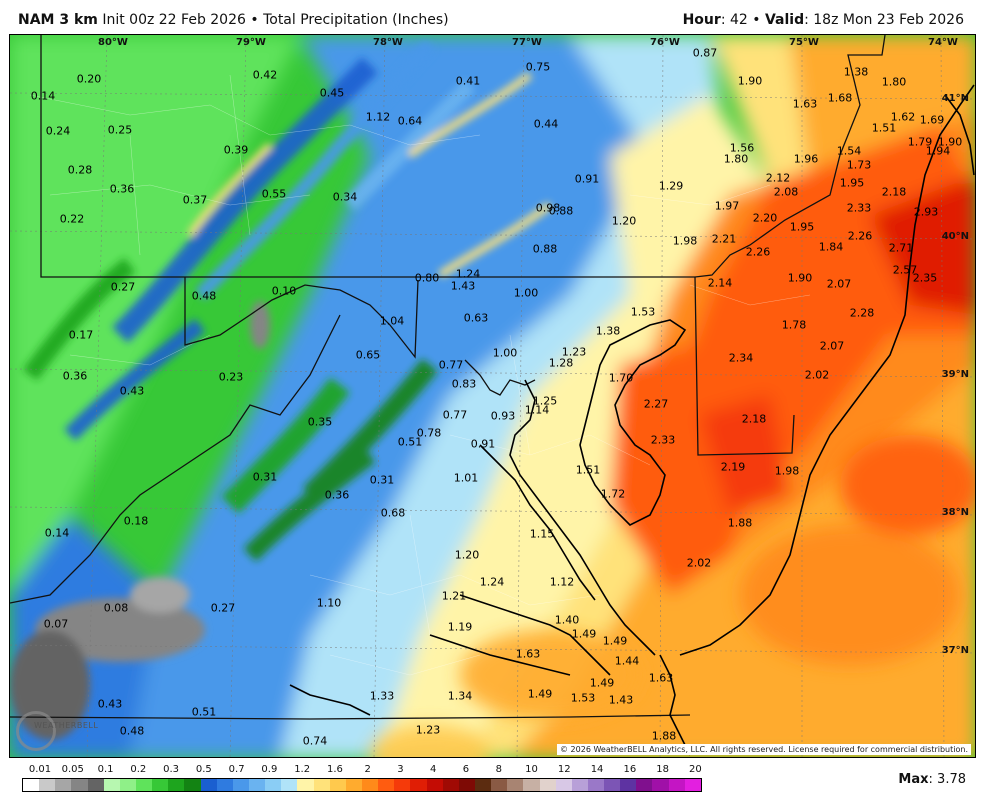  What do you see at coordinates (742, 148) in the screenshot?
I see `precip-value: 1.56` at bounding box center [742, 148].